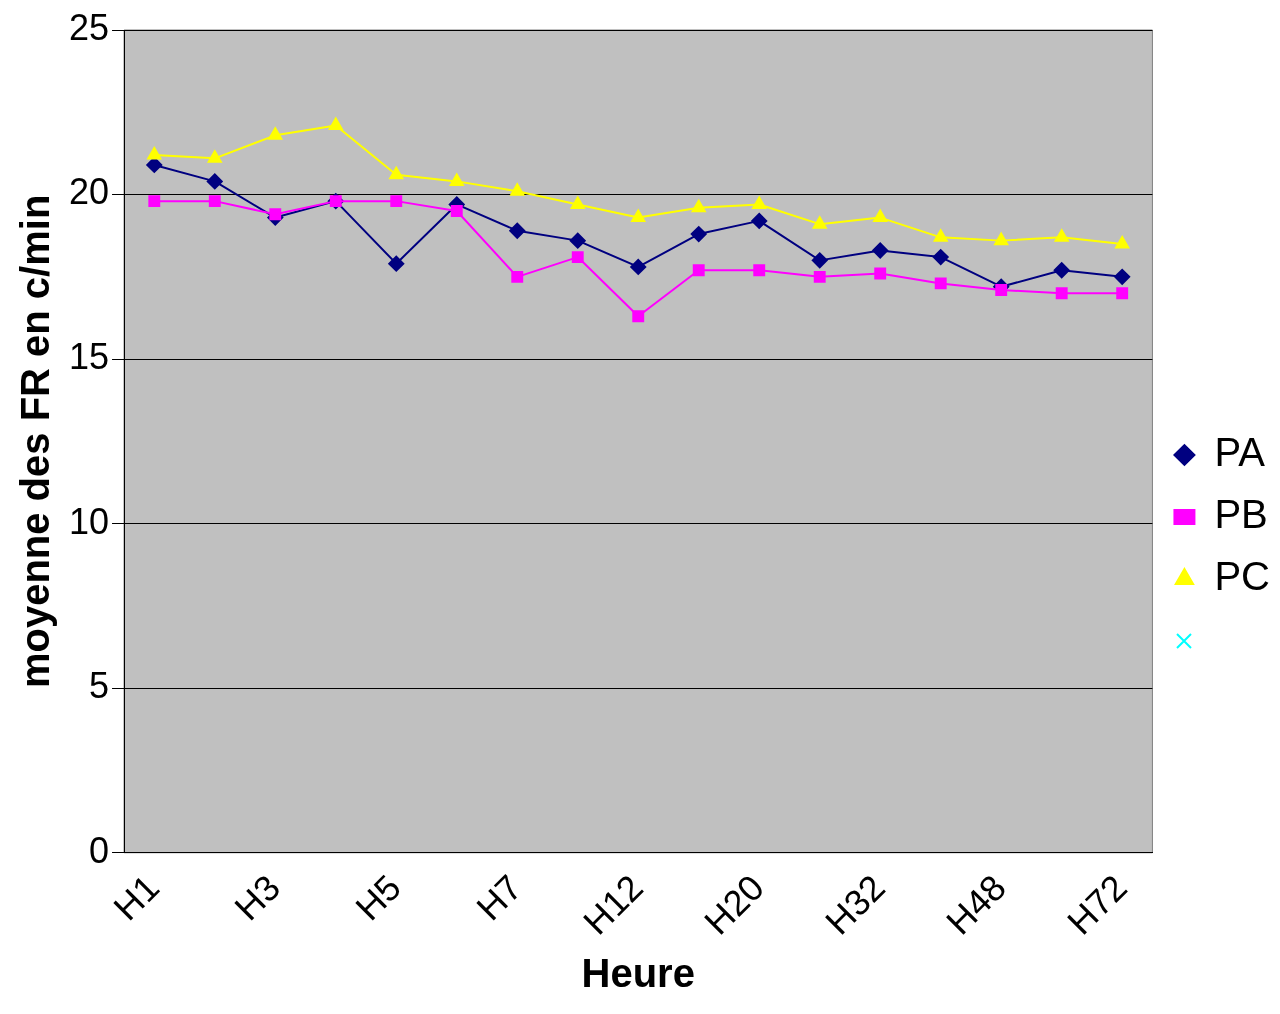 Image resolution: width=1280 pixels, height=1014 pixels. Describe the element at coordinates (99, 686) in the screenshot. I see `y-tick-label: 5` at that location.